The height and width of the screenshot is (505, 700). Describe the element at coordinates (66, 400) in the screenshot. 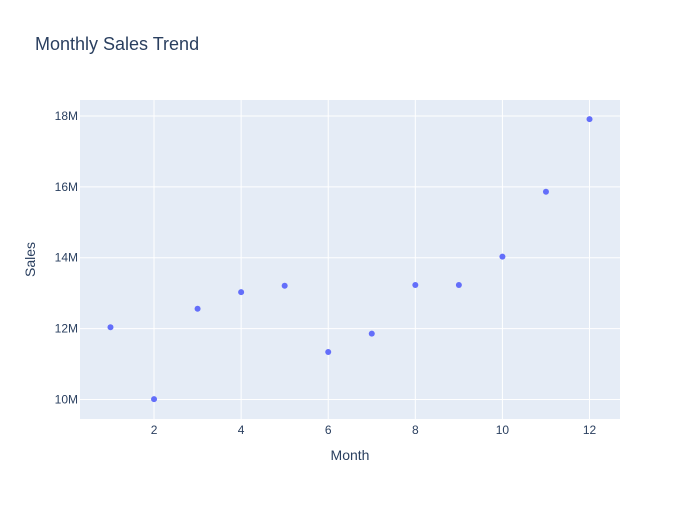

I see `y-tick-label: 10M` at that location.